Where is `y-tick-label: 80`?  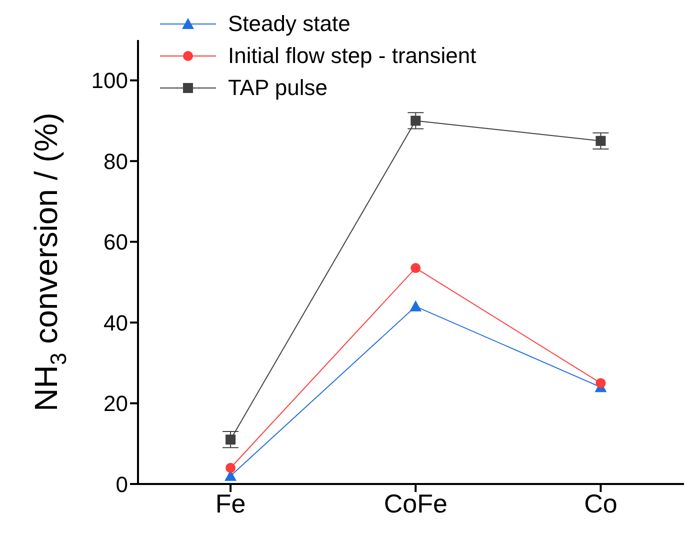 y-tick-label: 80 is located at coordinates (116, 161).